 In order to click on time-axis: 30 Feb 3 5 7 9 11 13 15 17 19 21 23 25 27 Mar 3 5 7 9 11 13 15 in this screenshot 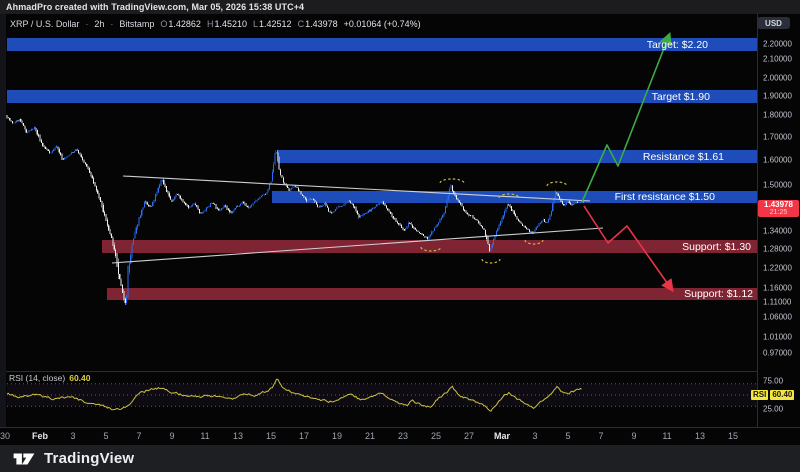, I will do `click(400, 436)`.